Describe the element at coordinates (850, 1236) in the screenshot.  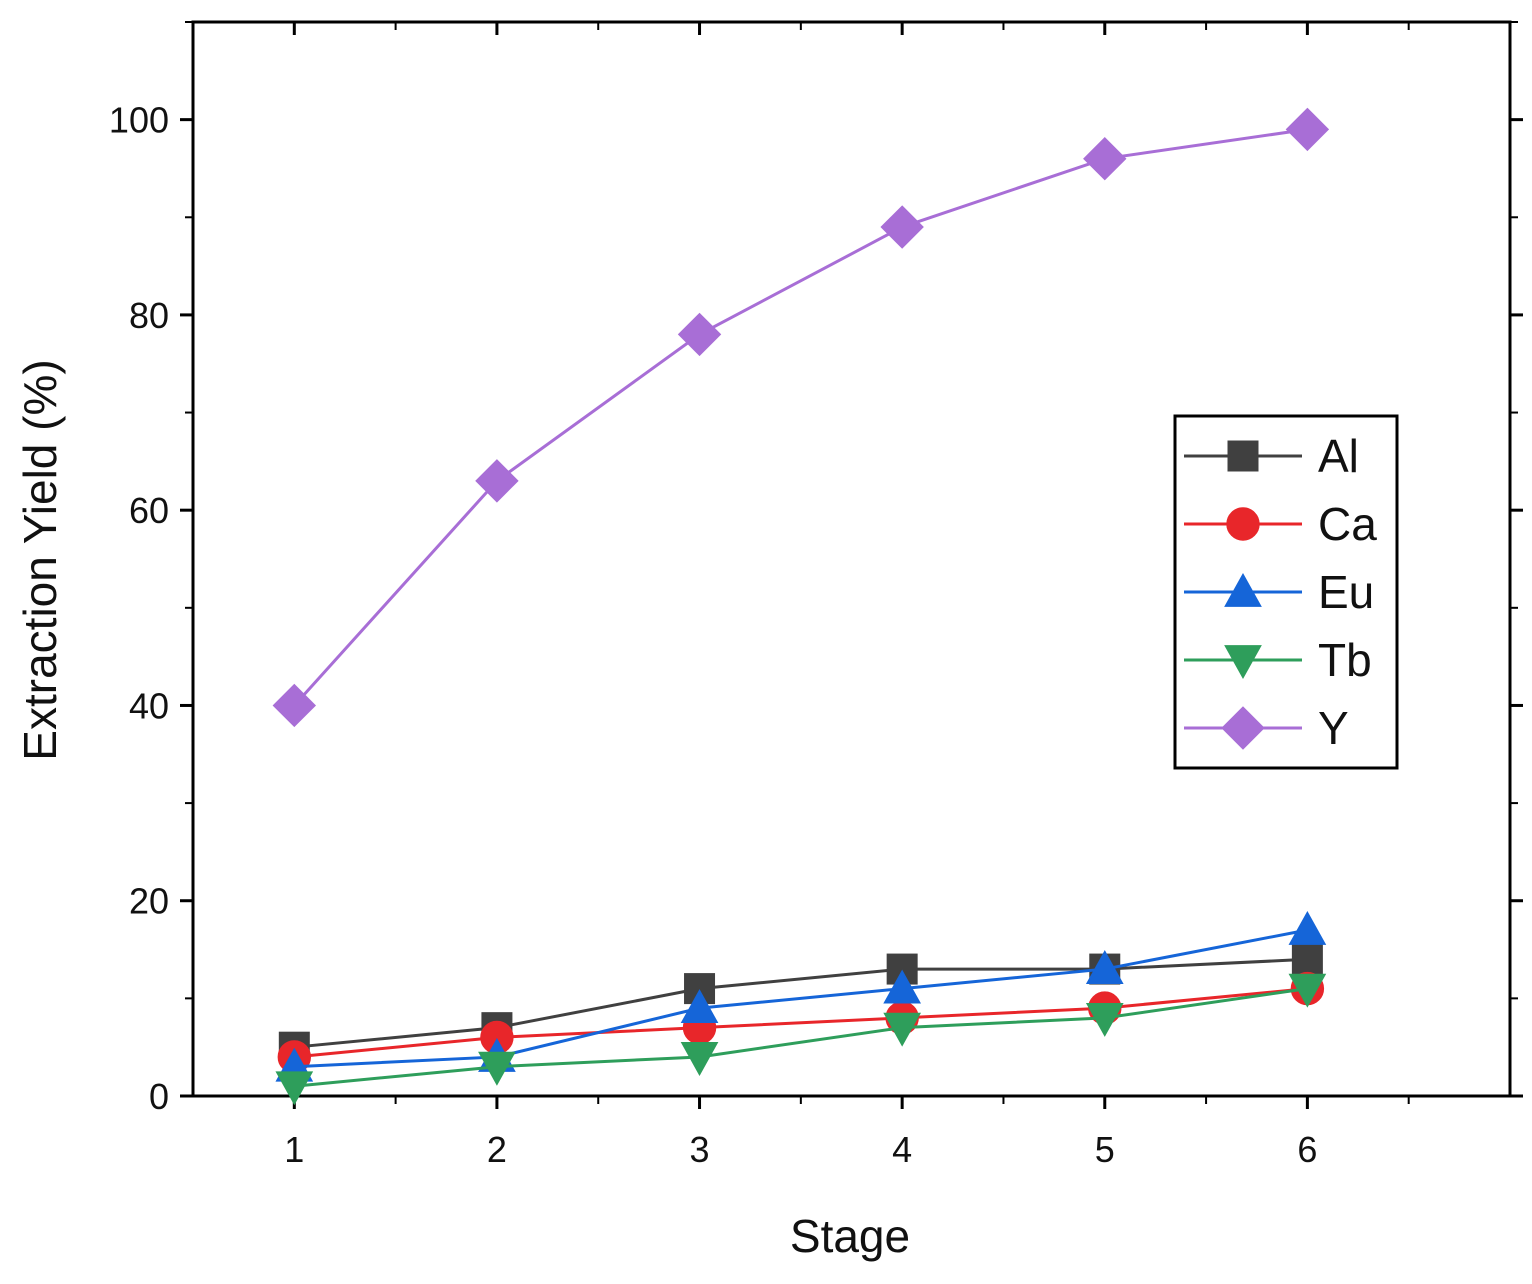
I see `x-axis-title: Stage` at that location.